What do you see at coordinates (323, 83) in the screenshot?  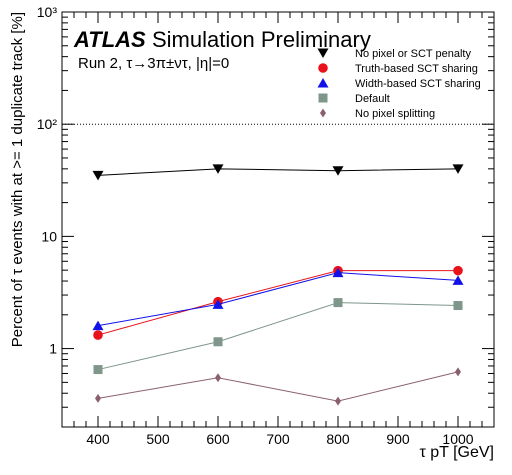 I see `legend-marker-width-based-sct-sharing` at bounding box center [323, 83].